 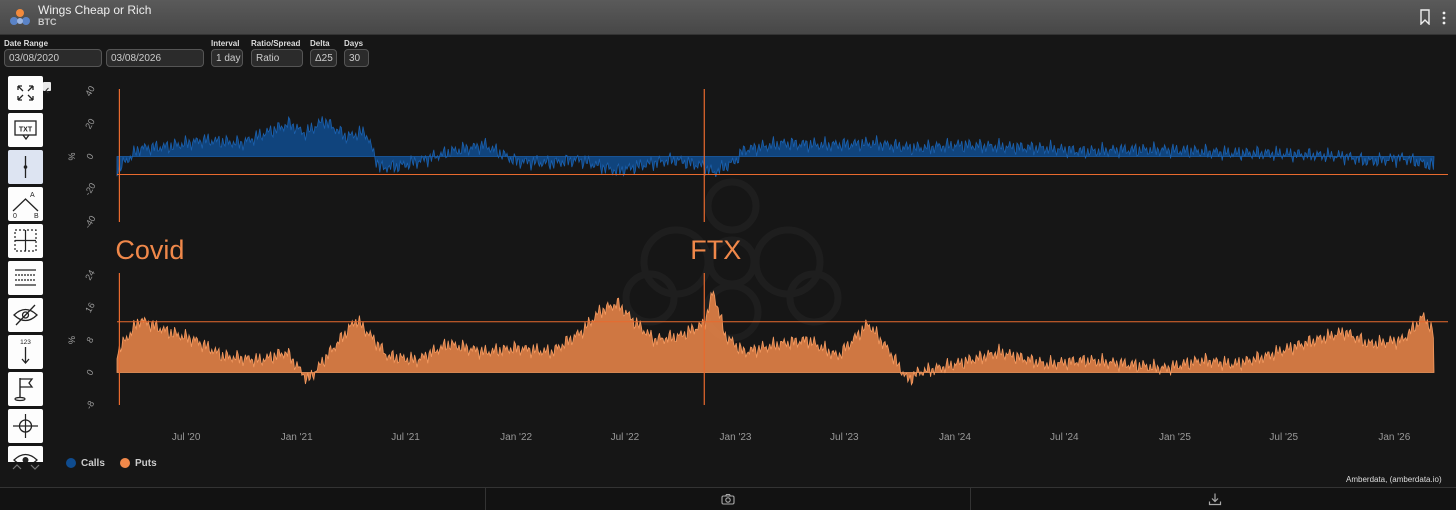 What do you see at coordinates (1064, 437) in the screenshot?
I see `x-tick-label: Jul '24` at bounding box center [1064, 437].